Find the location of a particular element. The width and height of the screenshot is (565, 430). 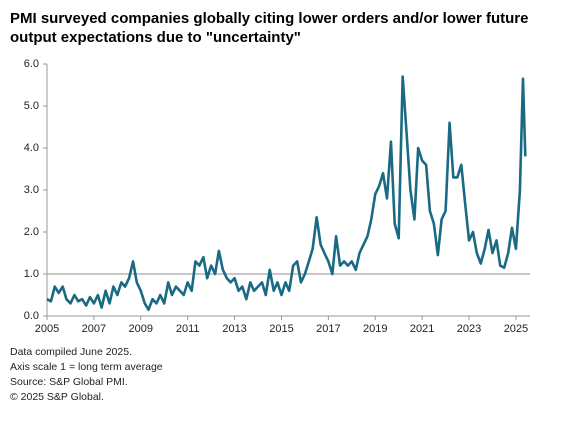

x-tick-label: 2011 is located at coordinates (188, 329).